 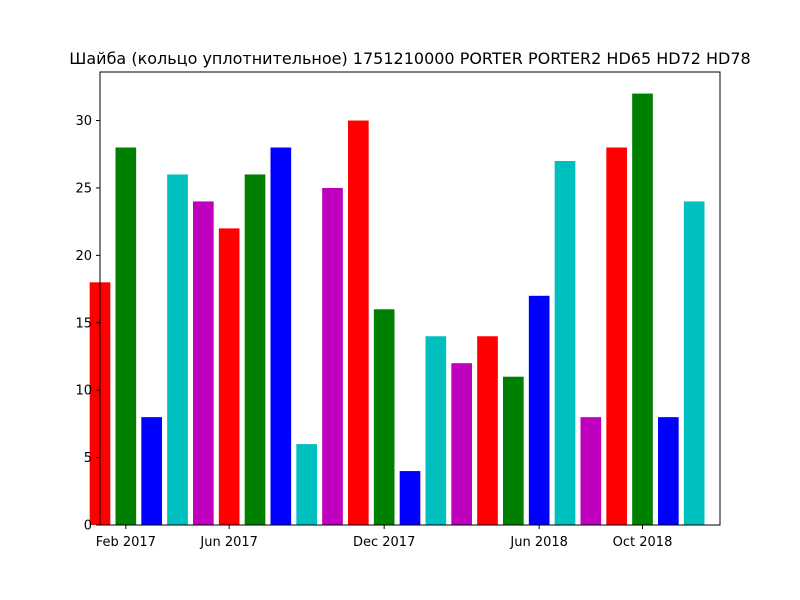 What do you see at coordinates (643, 542) in the screenshot?
I see `x-tick-label: Oct 2018` at bounding box center [643, 542].